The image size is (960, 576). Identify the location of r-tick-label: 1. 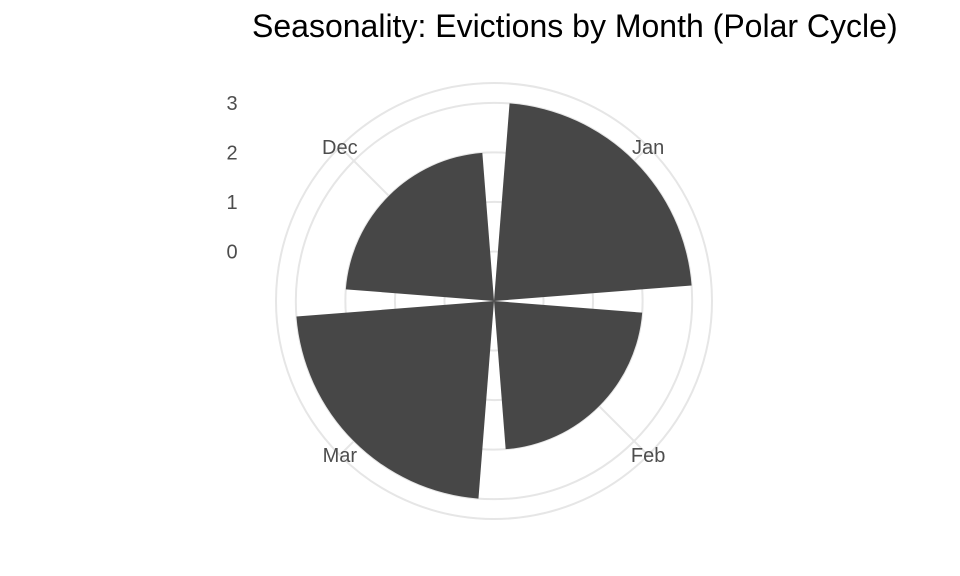
(231, 203).